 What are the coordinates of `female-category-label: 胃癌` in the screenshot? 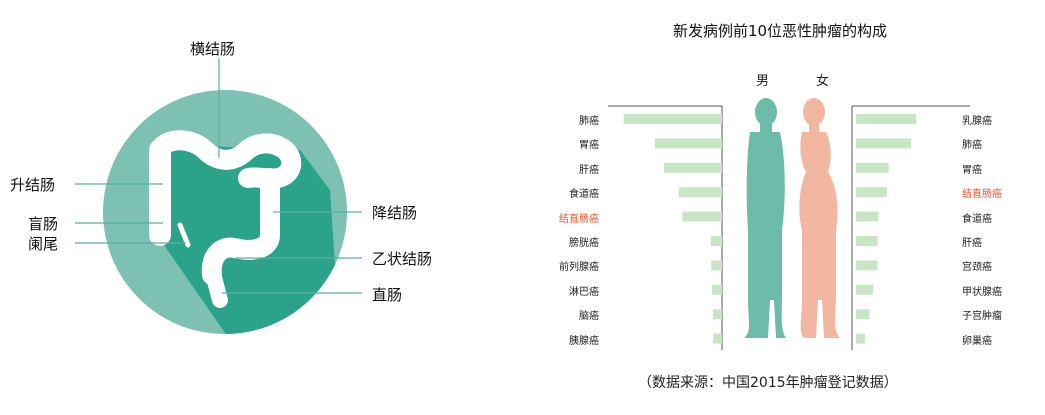 It's located at (972, 170).